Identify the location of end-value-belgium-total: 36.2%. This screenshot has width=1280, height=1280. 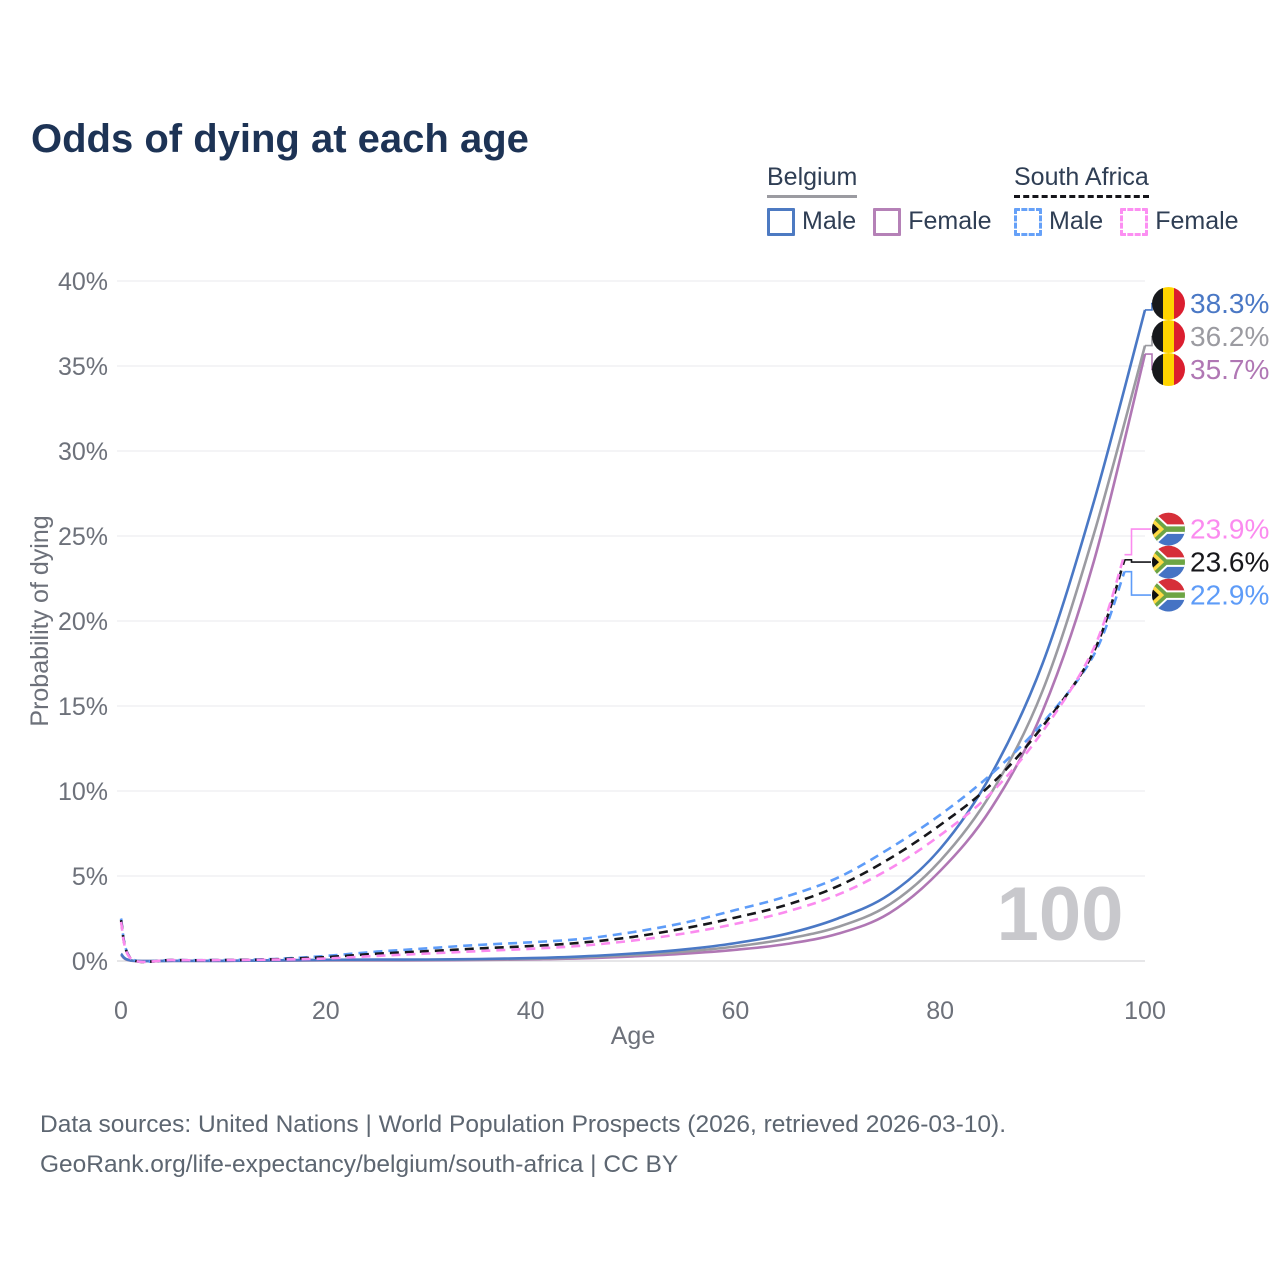
(1229, 336).